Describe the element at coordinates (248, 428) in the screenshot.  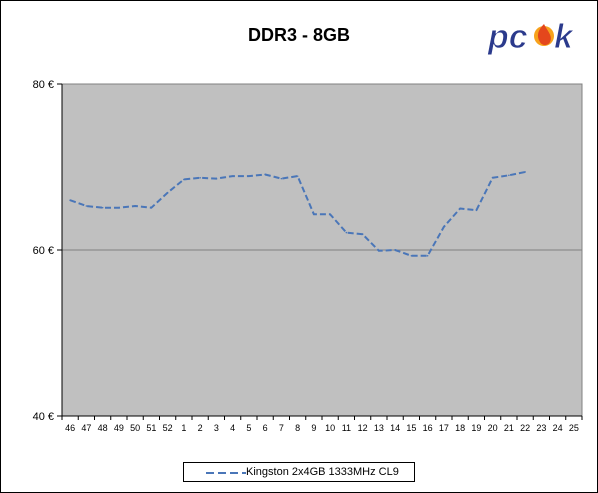
I see `x-tick-label: 5` at that location.